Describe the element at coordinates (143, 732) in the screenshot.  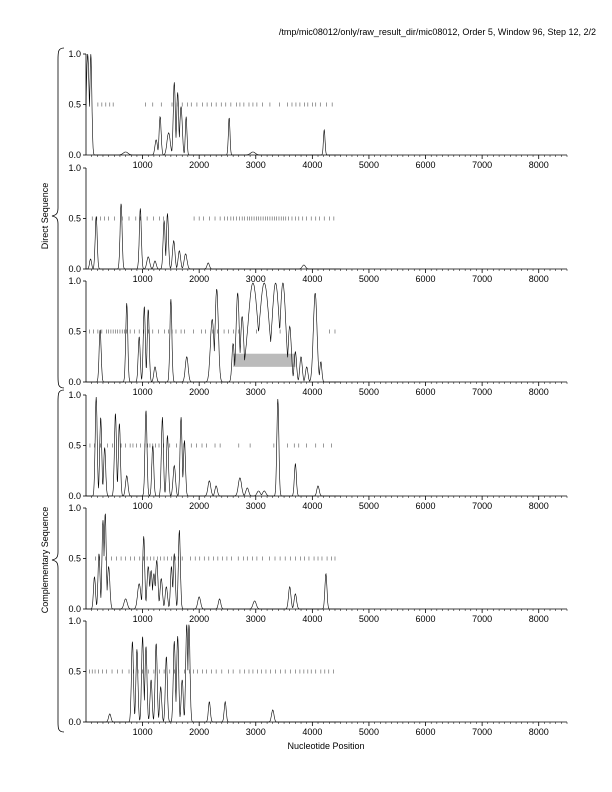
I see `panel-complementary-frame-3-x-tick-label: 1000` at that location.